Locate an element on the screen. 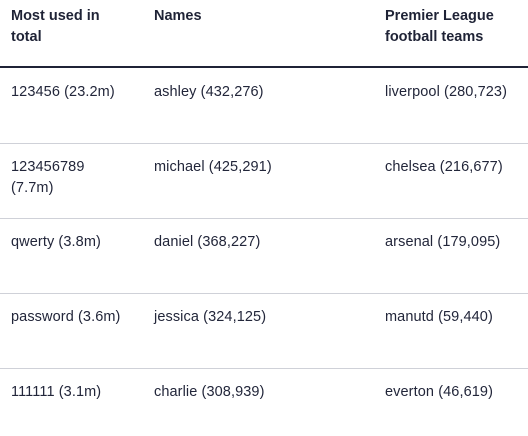 The width and height of the screenshot is (528, 436). cell-most-used: 123456 (23.2m) is located at coordinates (70, 92).